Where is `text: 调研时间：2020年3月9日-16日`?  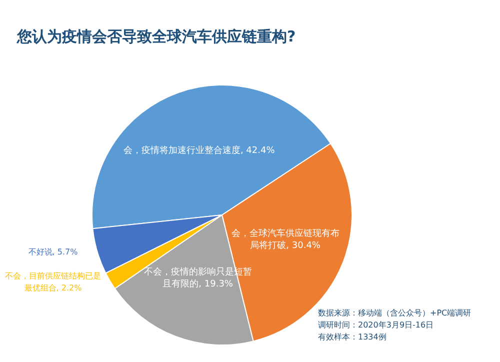 text: 调研时间：2020年3月9日-16日 is located at coordinates (376, 325).